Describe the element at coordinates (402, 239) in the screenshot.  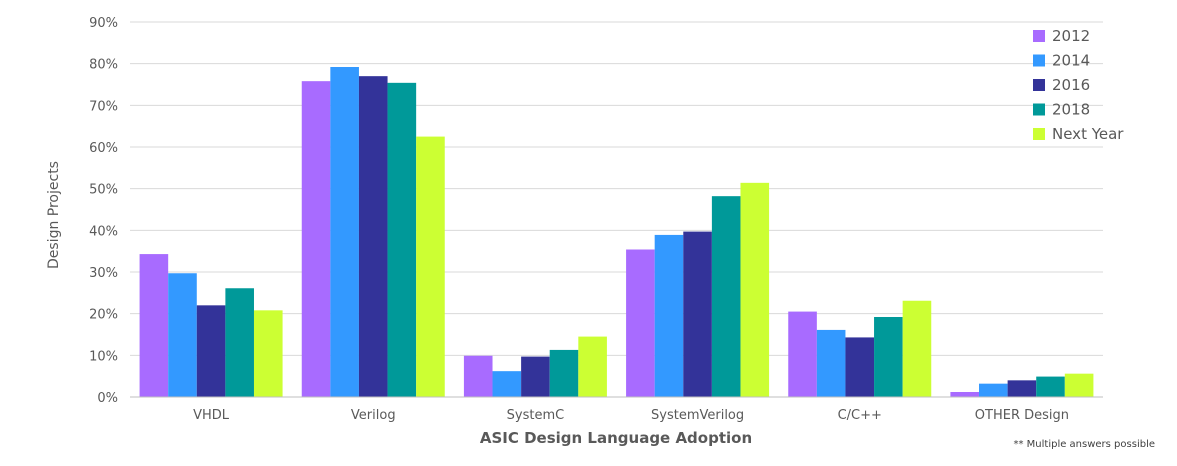
I see `bar-2018-verilog` at that location.